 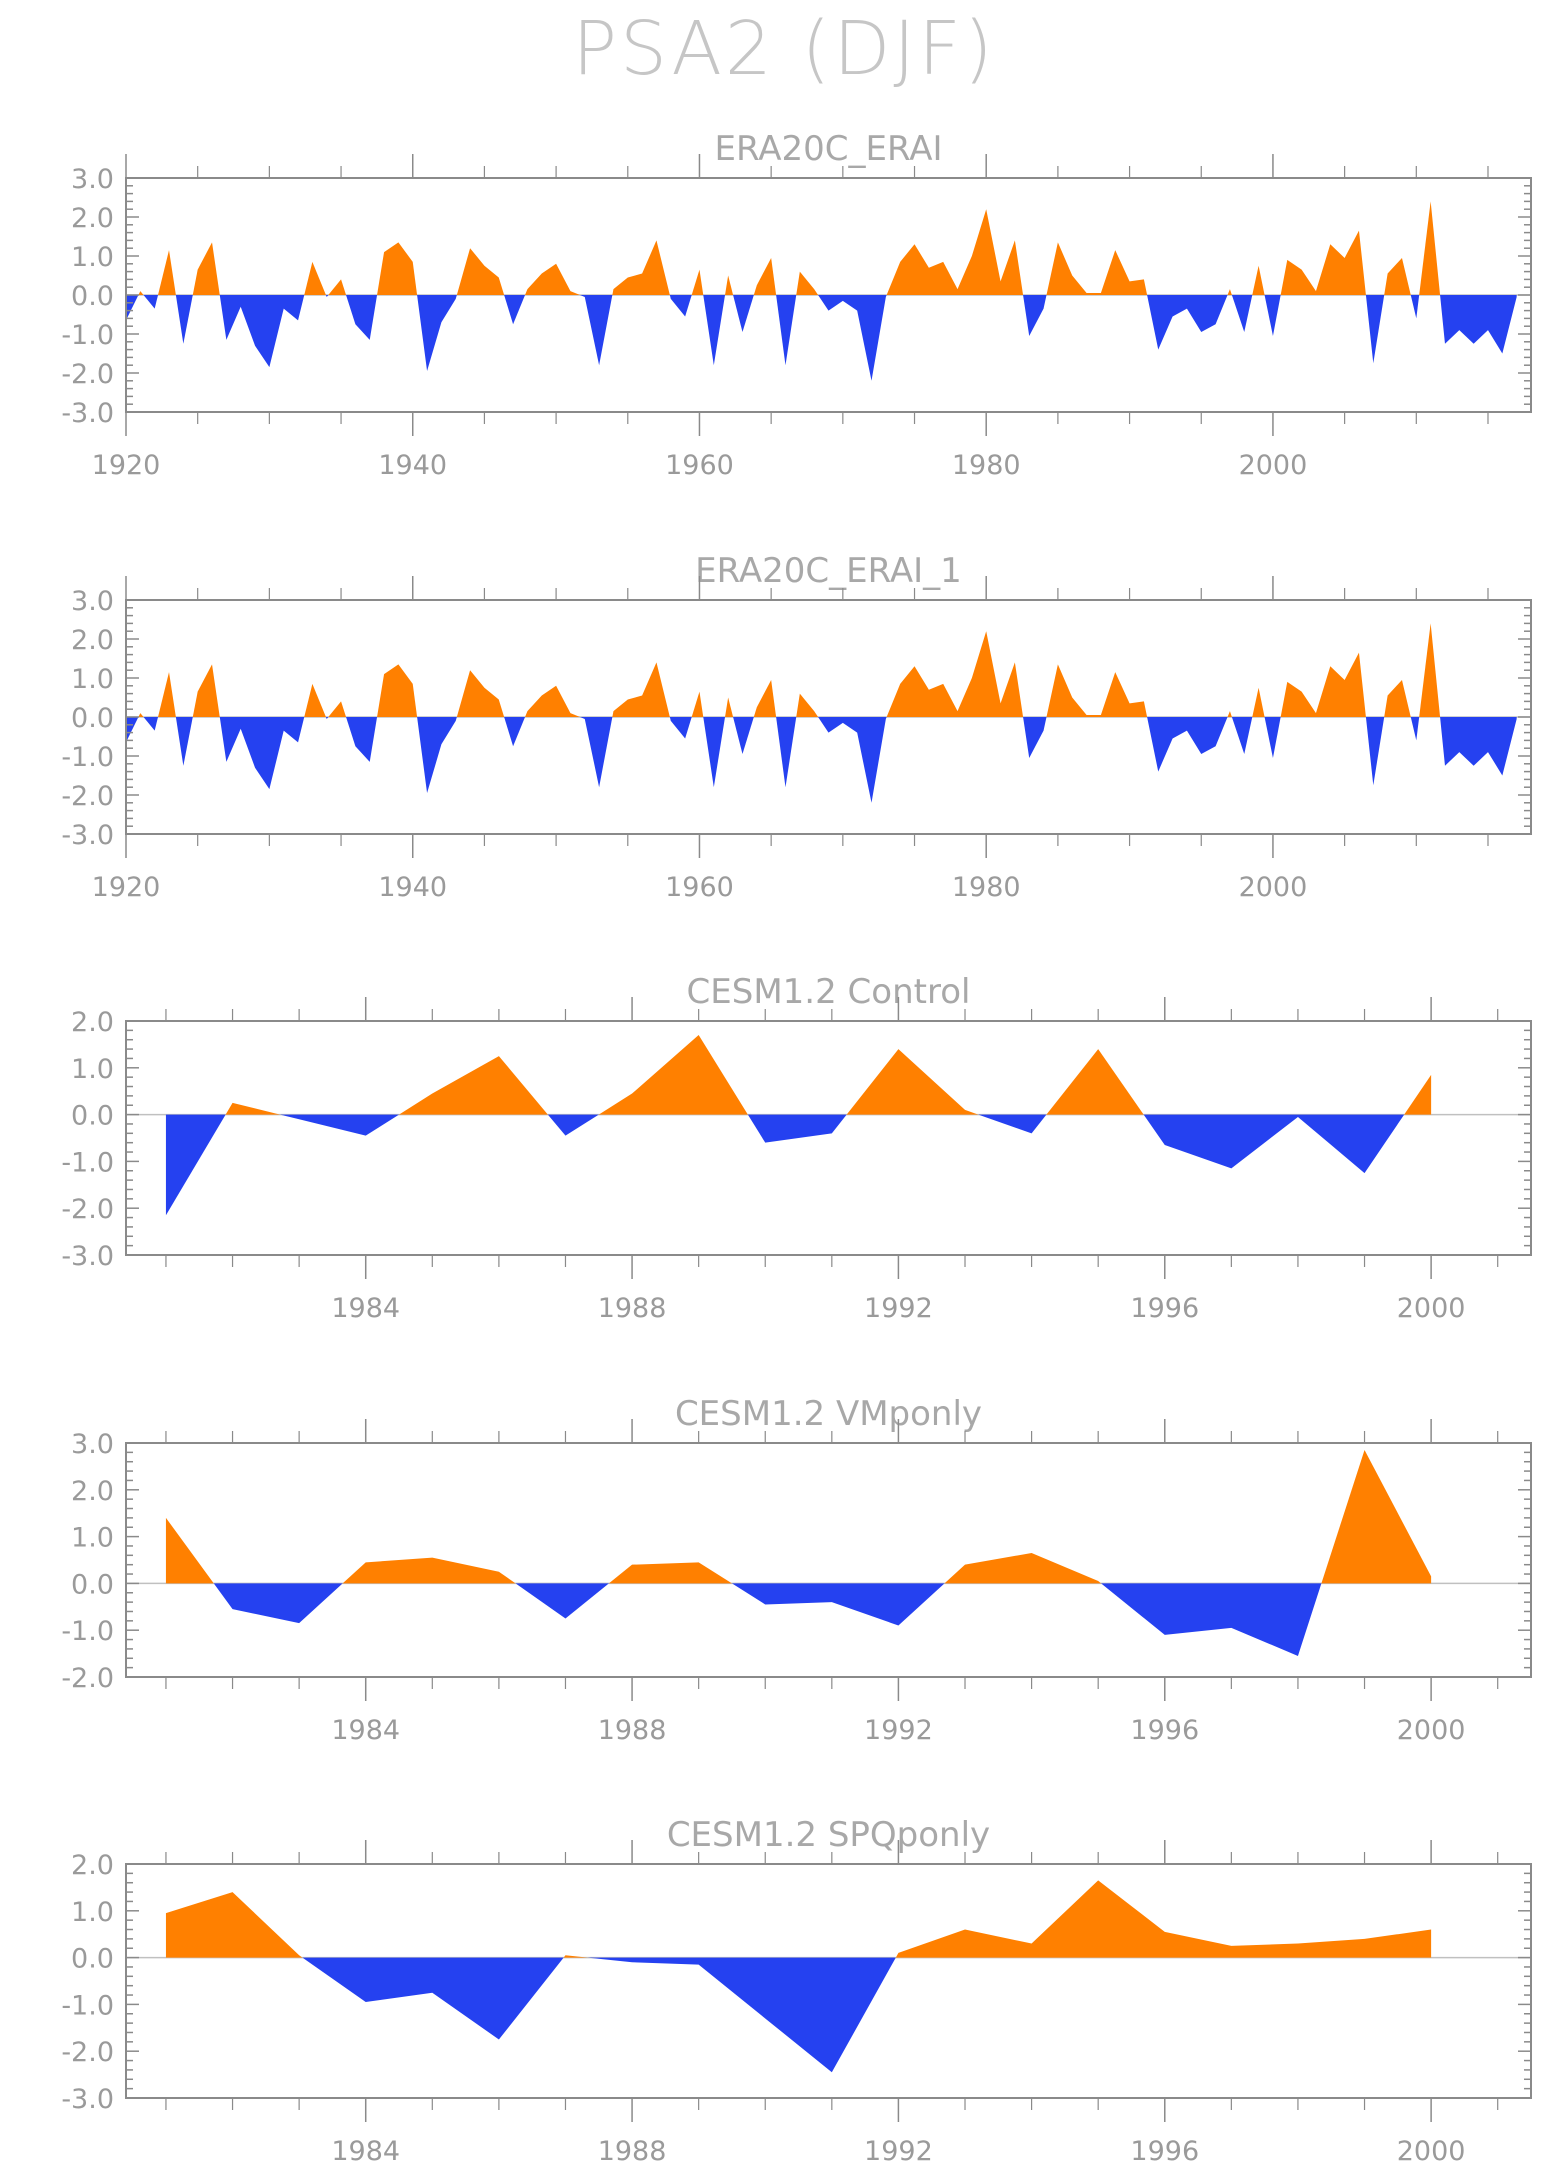 I want to click on y-tick-label: 1.0, so click(x=92, y=1912).